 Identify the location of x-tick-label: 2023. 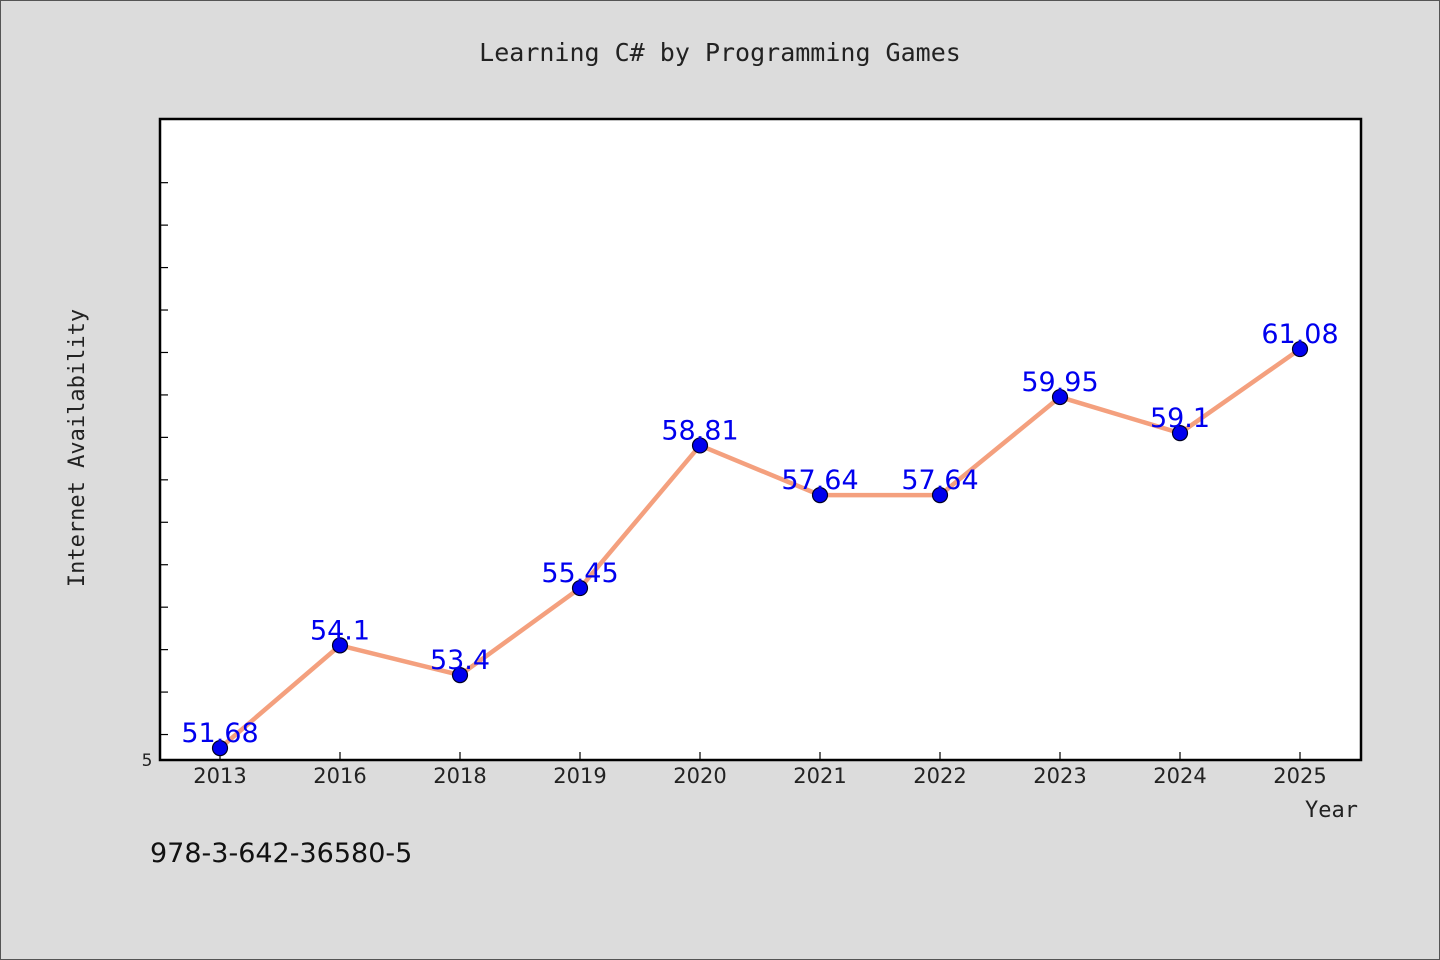
(1059, 776).